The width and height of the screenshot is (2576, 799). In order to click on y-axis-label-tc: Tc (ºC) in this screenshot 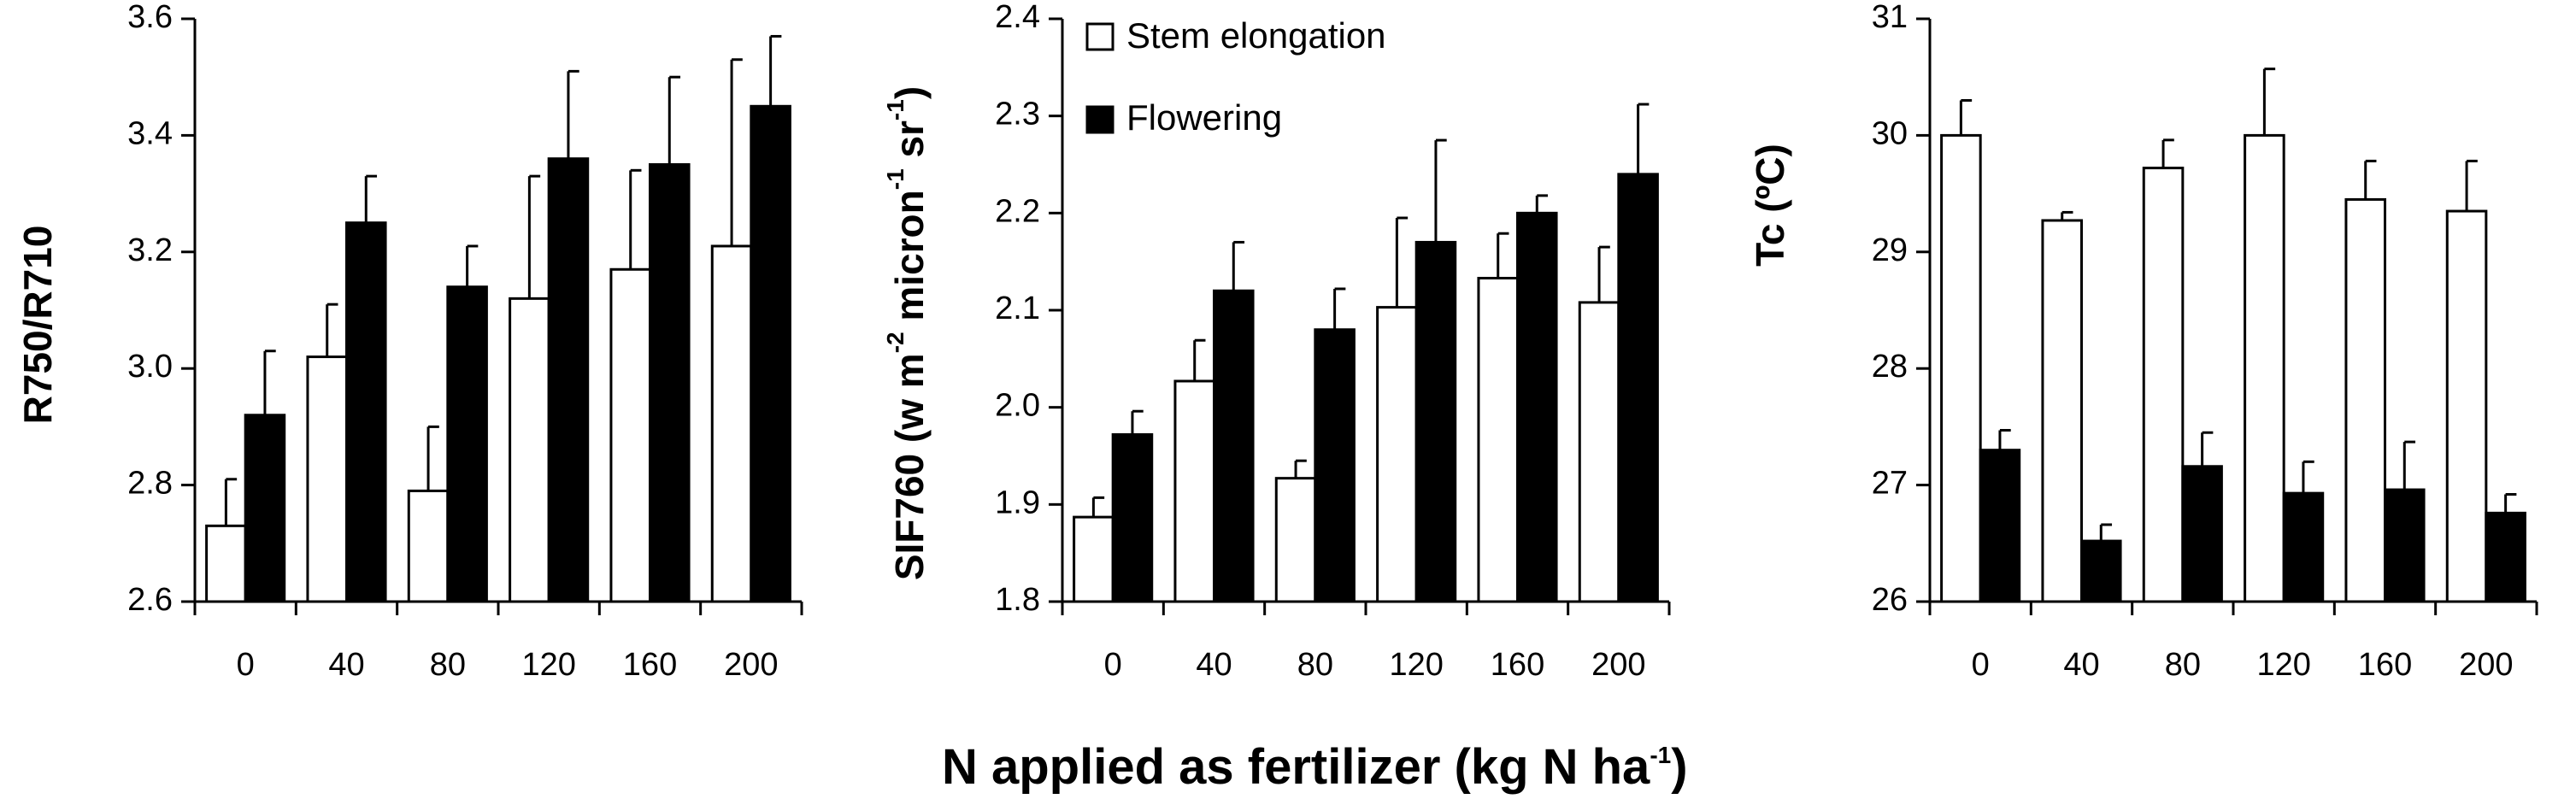, I will do `click(1770, 205)`.